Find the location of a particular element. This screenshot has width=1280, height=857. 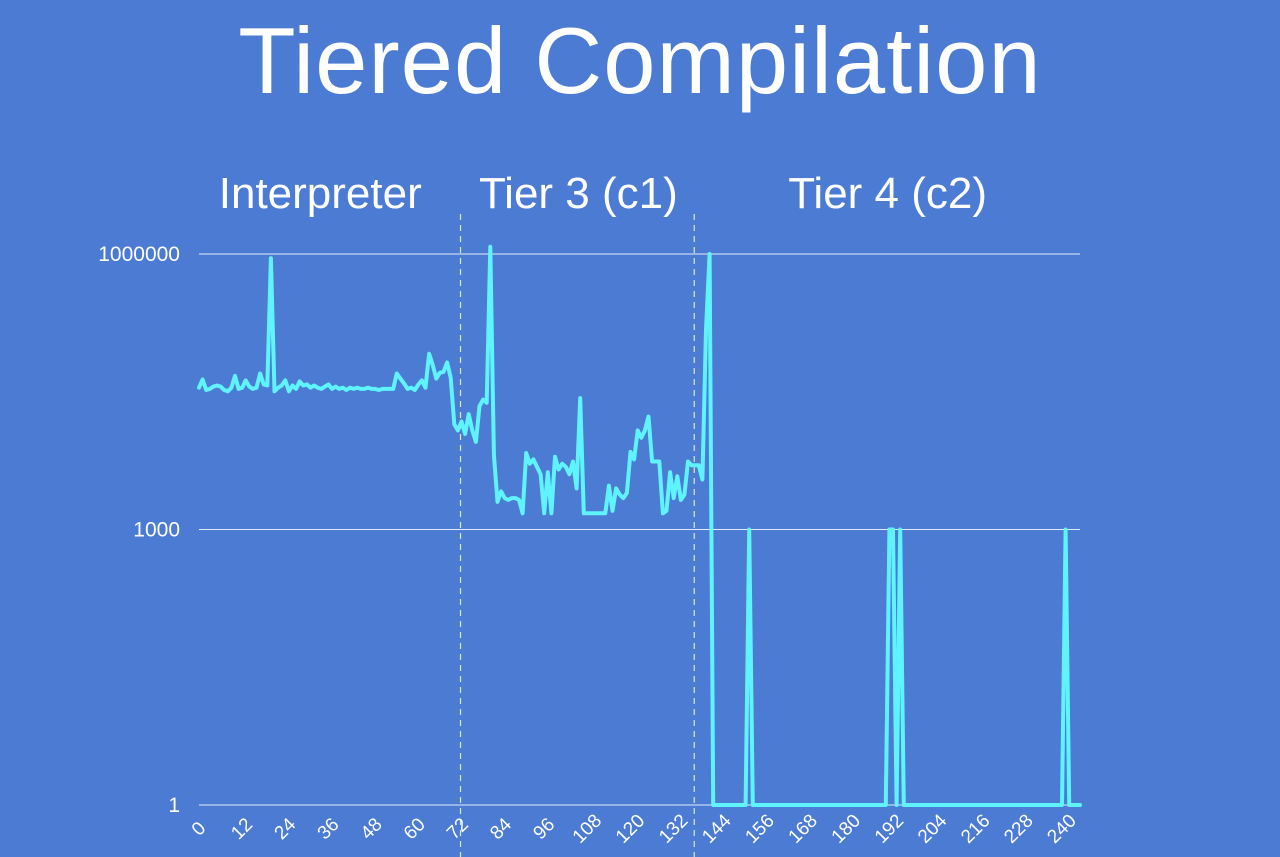

x-tick-label: 60 is located at coordinates (415, 829).